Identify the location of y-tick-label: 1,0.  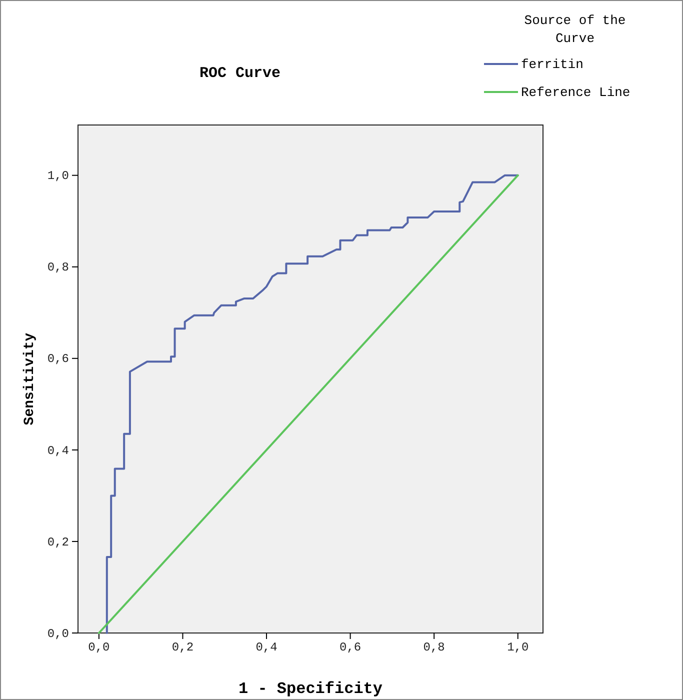
(58, 176).